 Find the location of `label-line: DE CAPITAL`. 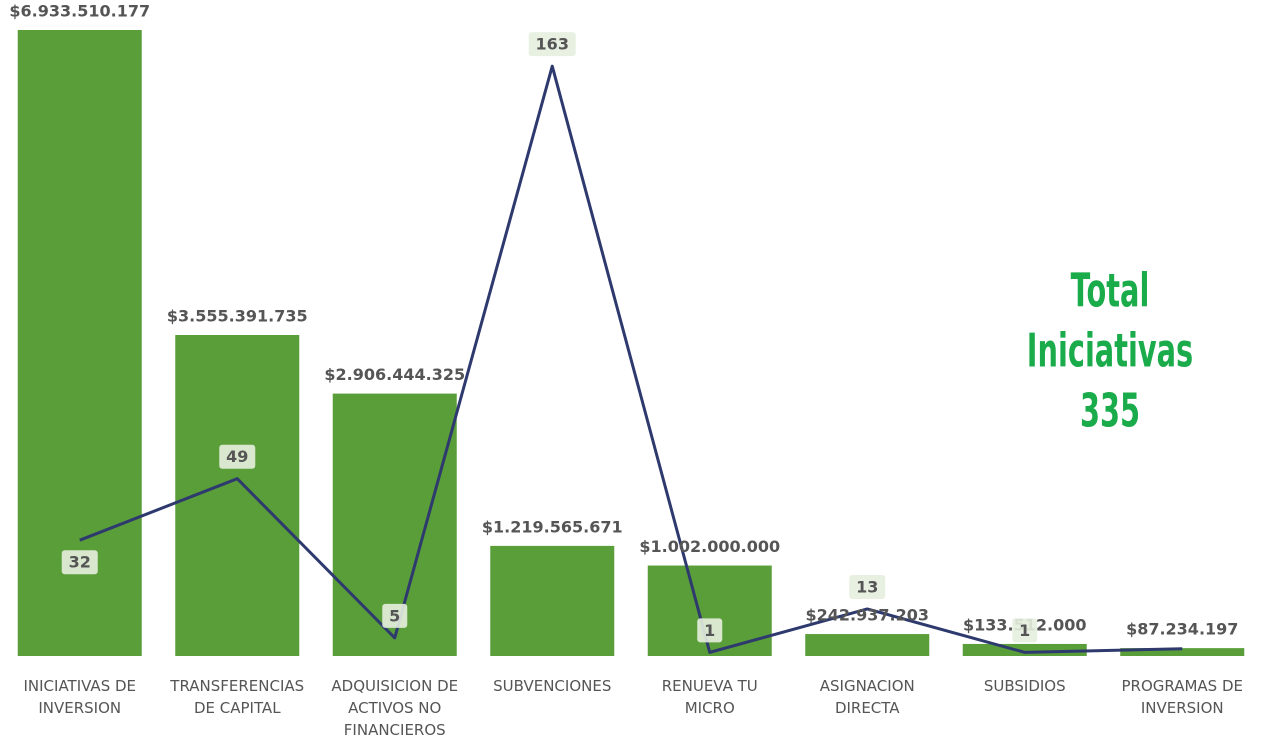

label-line: DE CAPITAL is located at coordinates (237, 708).